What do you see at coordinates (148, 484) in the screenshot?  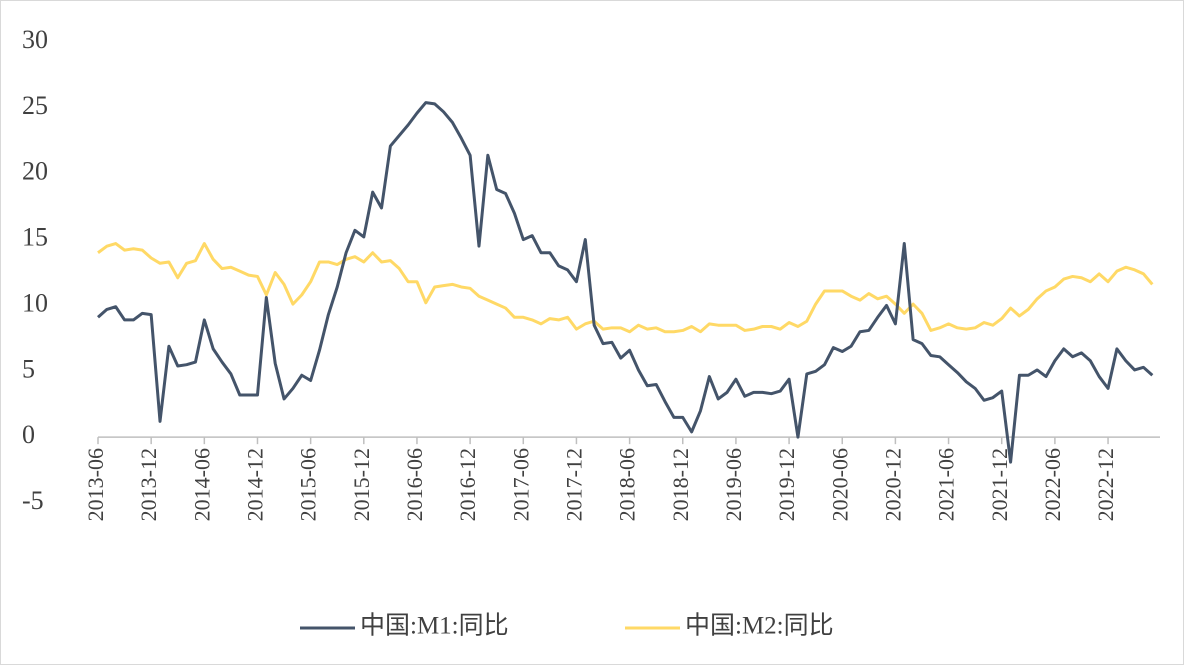 I see `x-tick-label: 2013-12` at bounding box center [148, 484].